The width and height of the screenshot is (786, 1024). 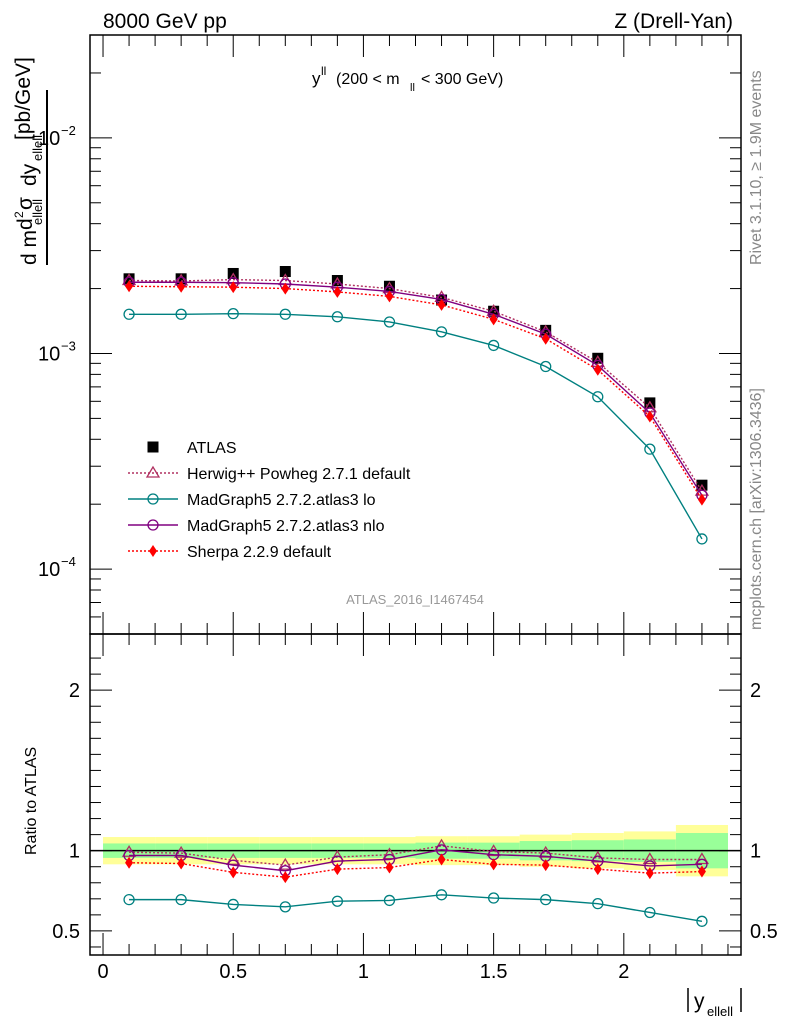 I want to click on legend-item: ATLAS, so click(x=192, y=448).